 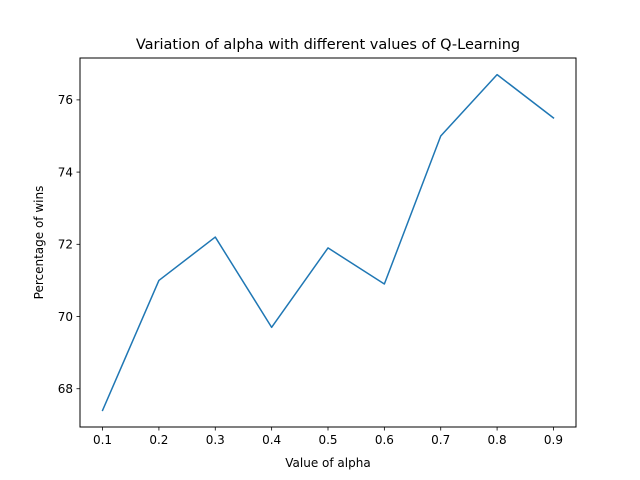 What do you see at coordinates (440, 440) in the screenshot?
I see `x-tick-label: 0.7` at bounding box center [440, 440].